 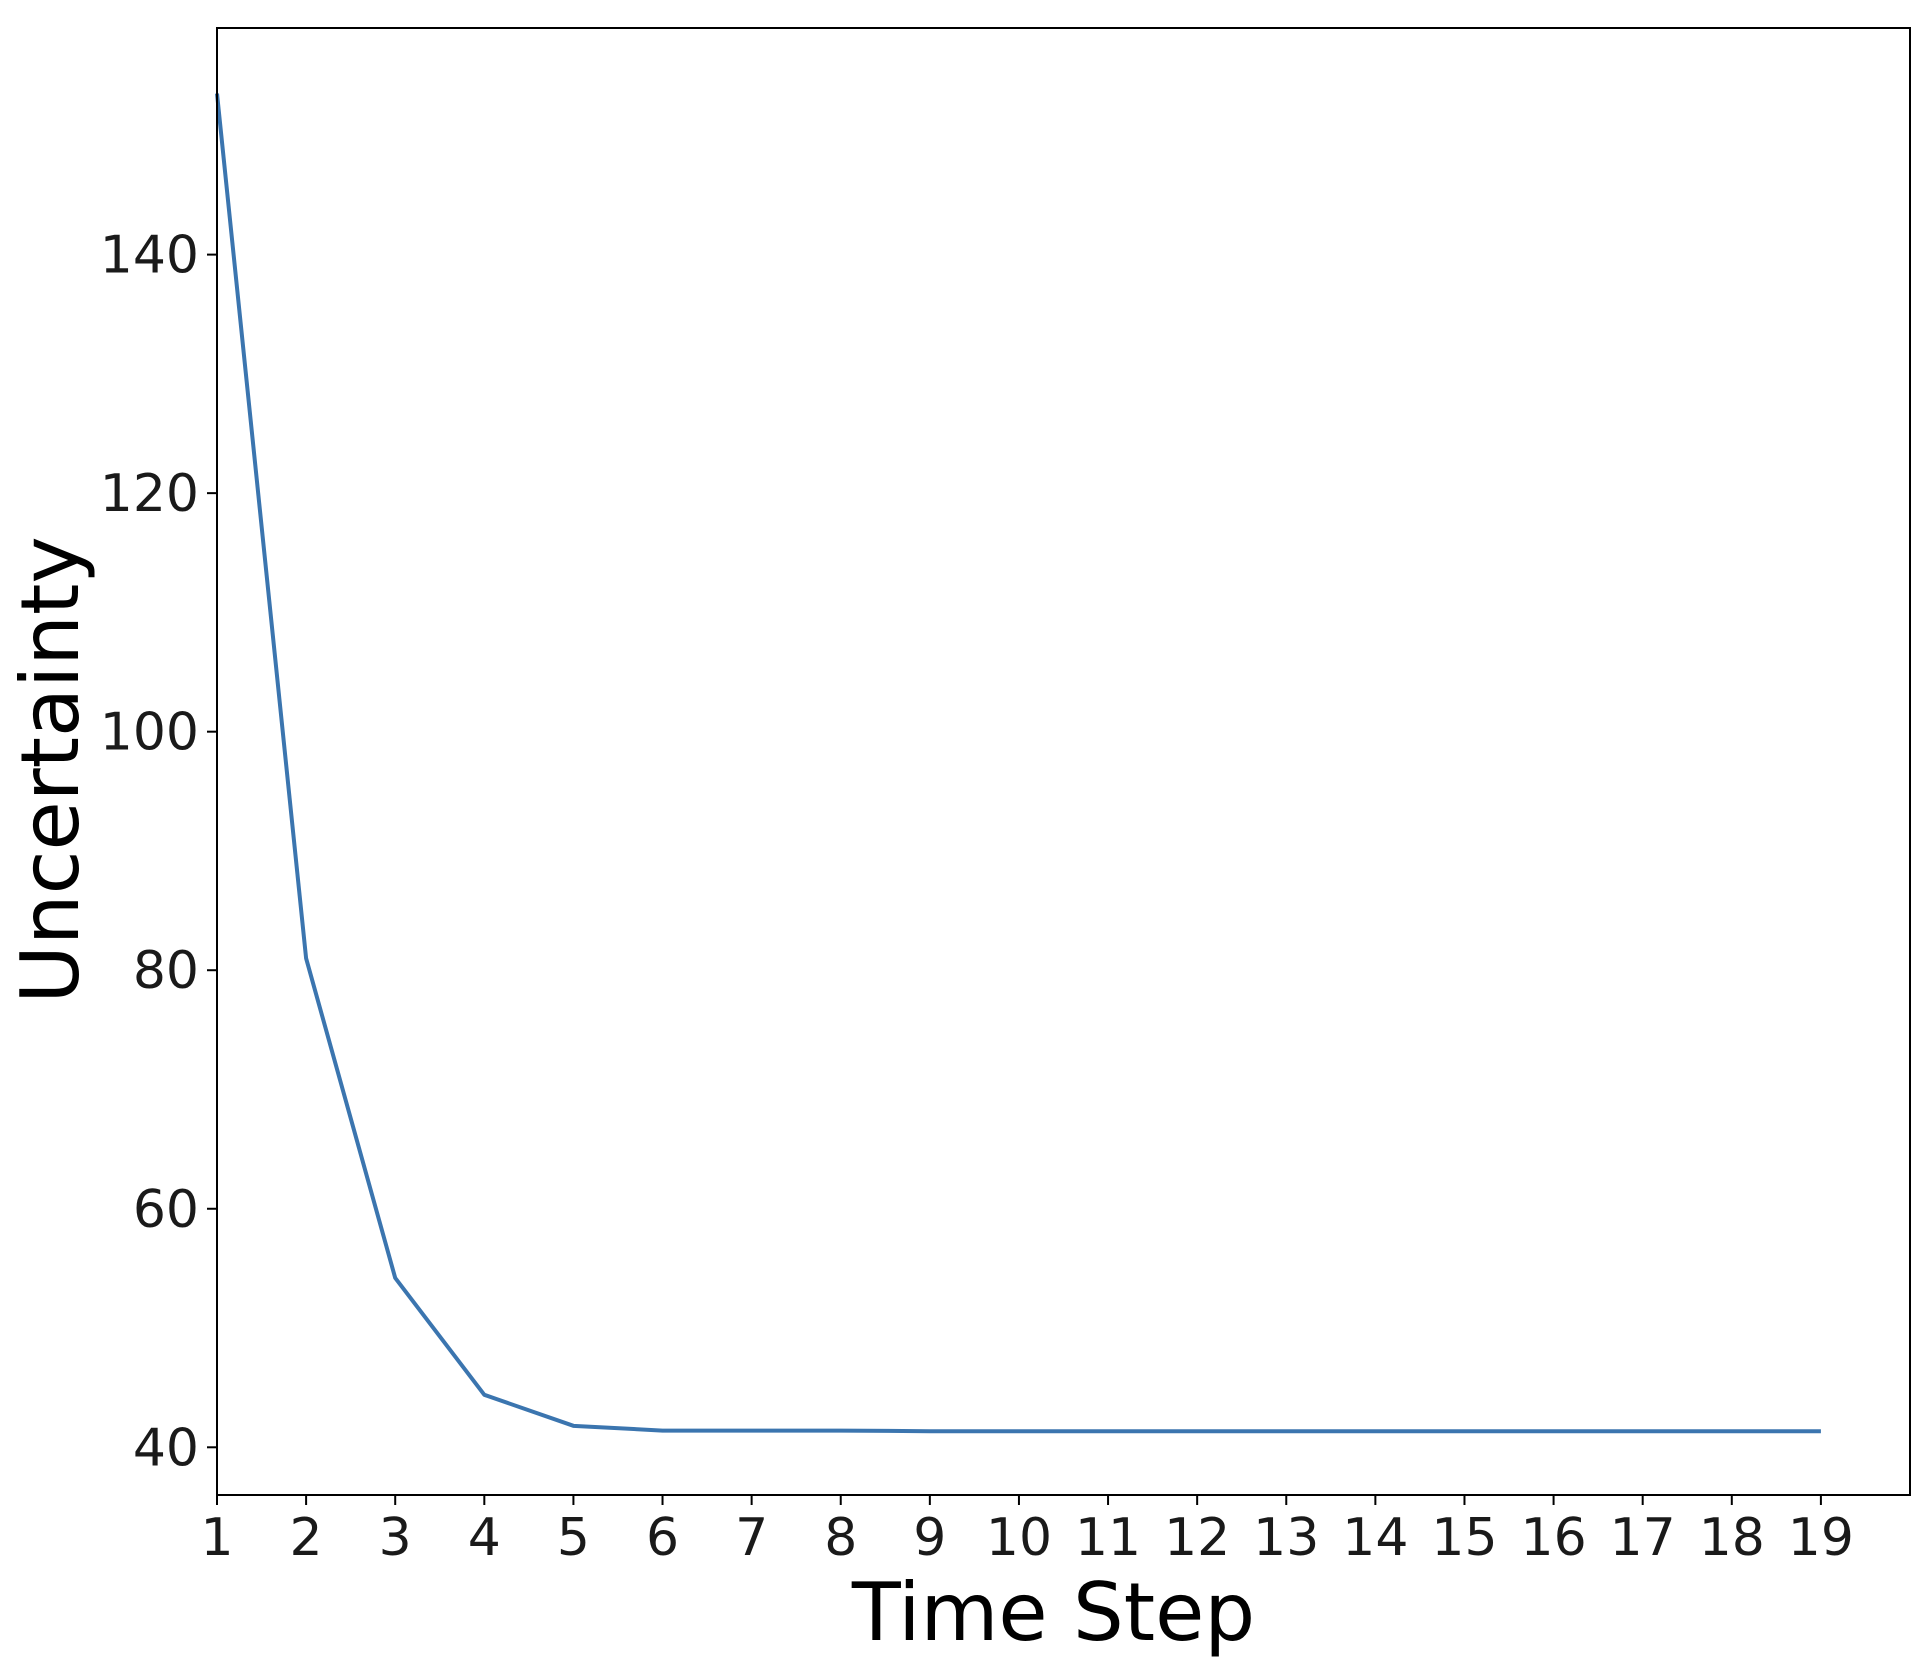 What do you see at coordinates (50, 769) in the screenshot?
I see `y-axis-title: Uncertainty` at bounding box center [50, 769].